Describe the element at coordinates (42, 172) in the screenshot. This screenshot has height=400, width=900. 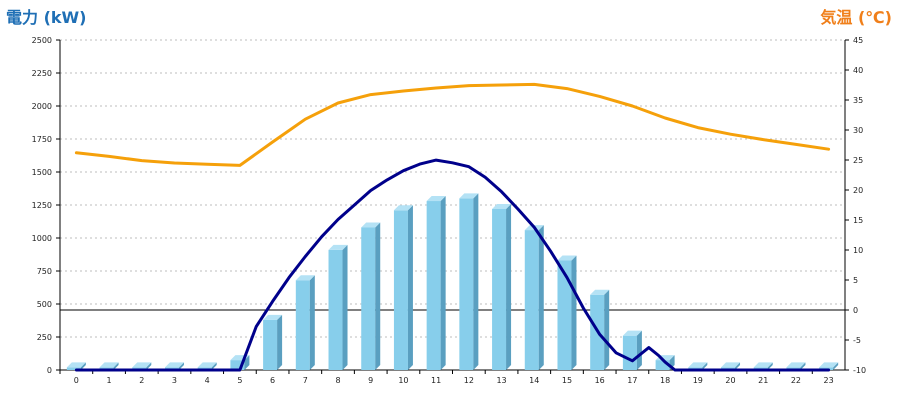
I see `left-tick-label: 1500` at that location.